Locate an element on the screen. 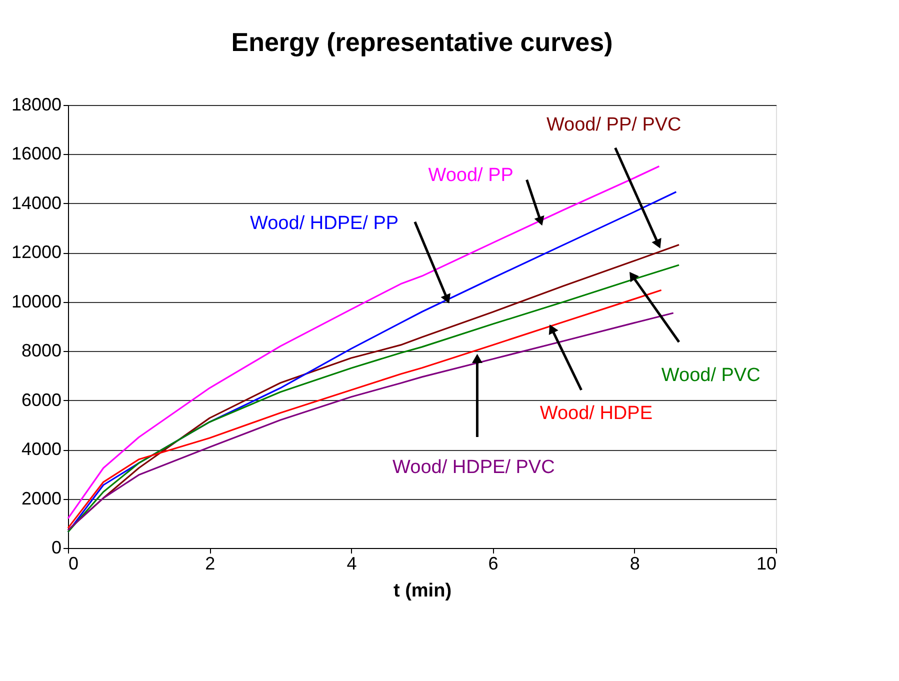 This screenshot has height=681, width=899. x-tick-label: 0 is located at coordinates (73, 564).